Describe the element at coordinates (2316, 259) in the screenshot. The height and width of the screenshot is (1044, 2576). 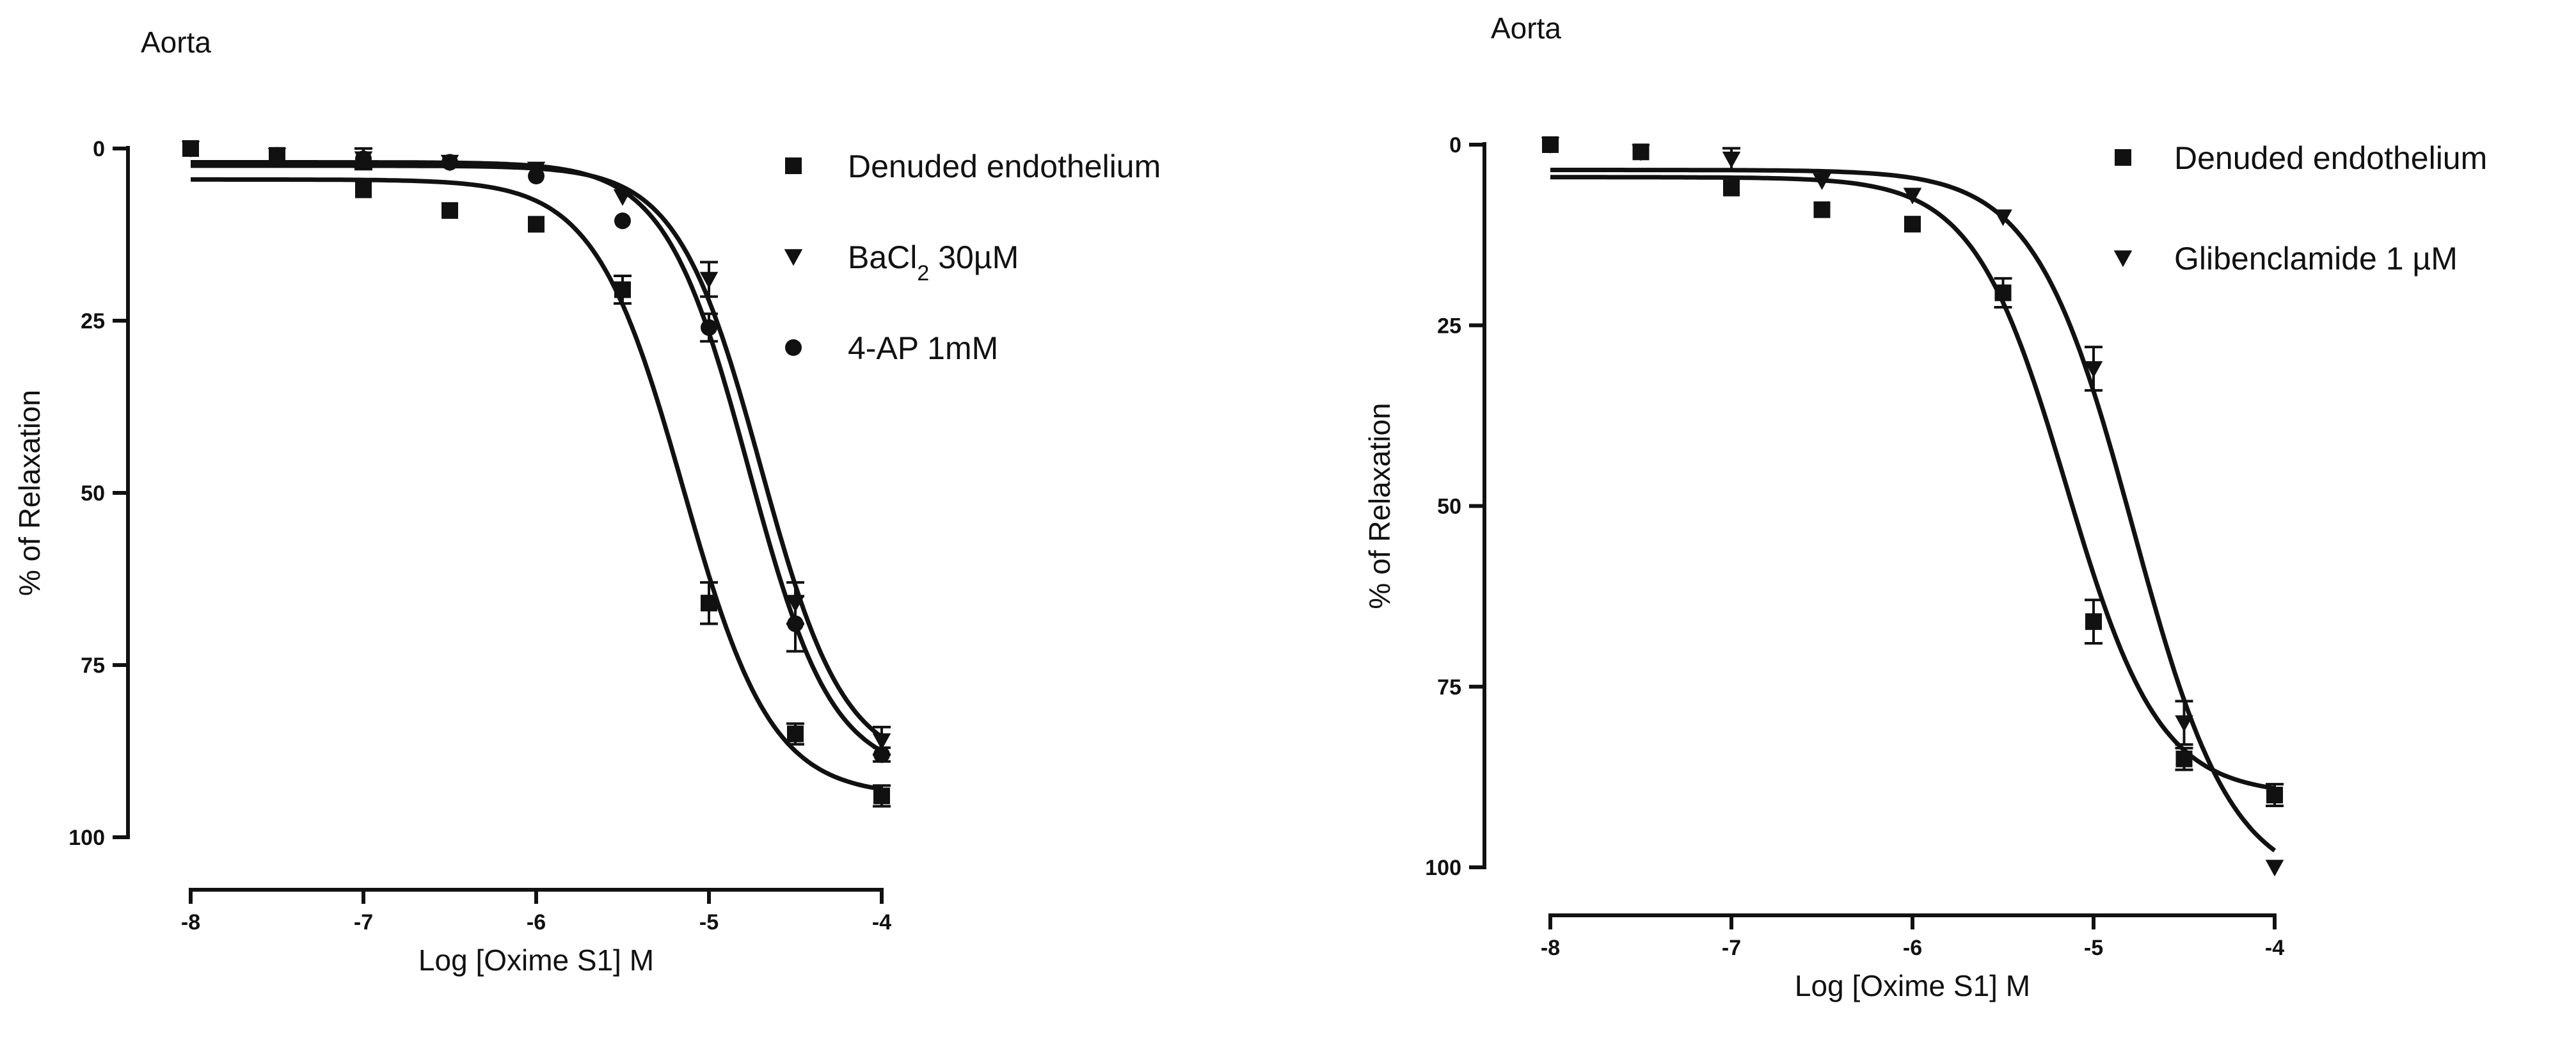
I see `legend-label: Glibenclamide 1 µM` at that location.